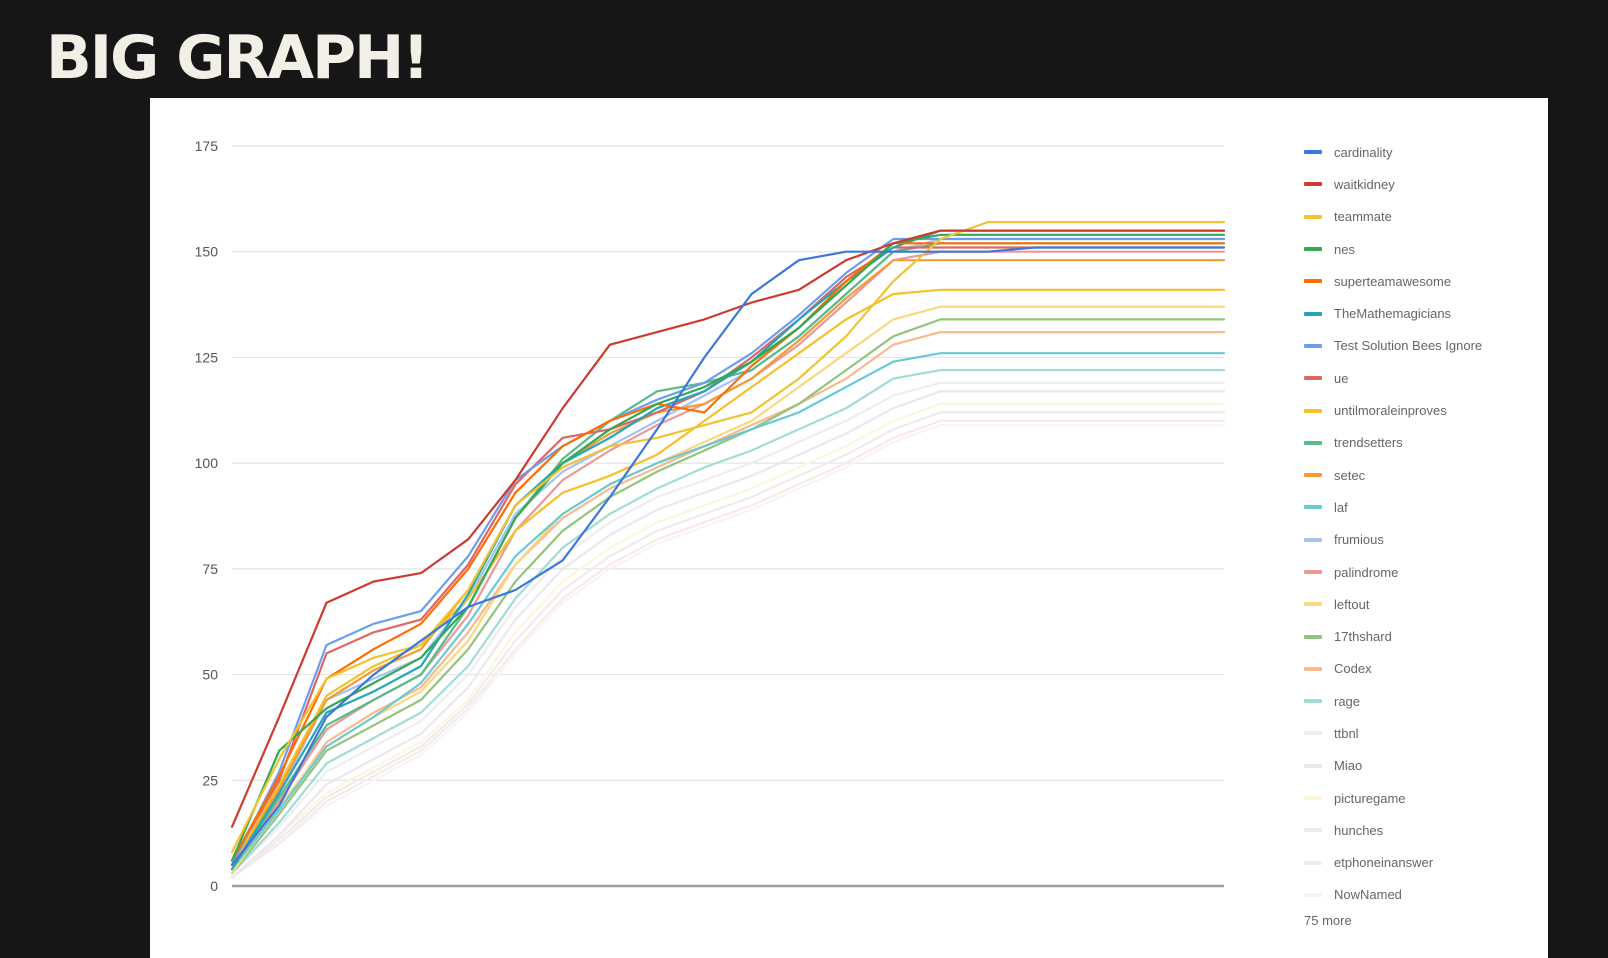  Describe the element at coordinates (1424, 701) in the screenshot. I see `legend-item: rage` at that location.